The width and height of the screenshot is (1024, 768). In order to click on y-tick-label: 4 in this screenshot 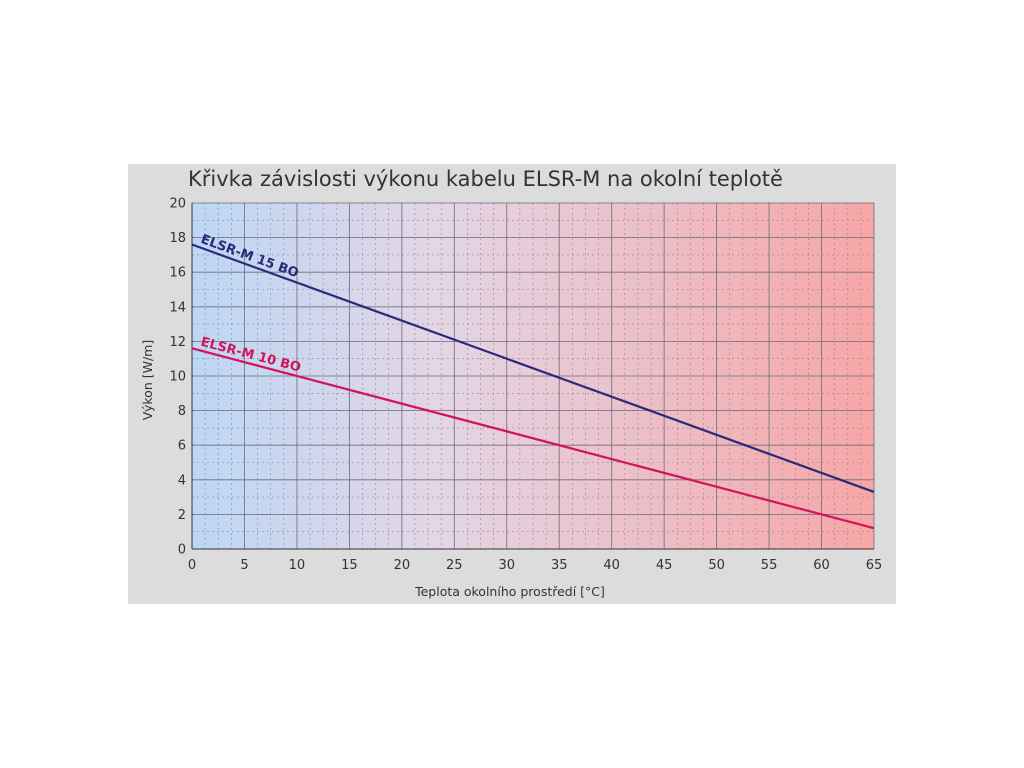, I will do `click(182, 480)`.